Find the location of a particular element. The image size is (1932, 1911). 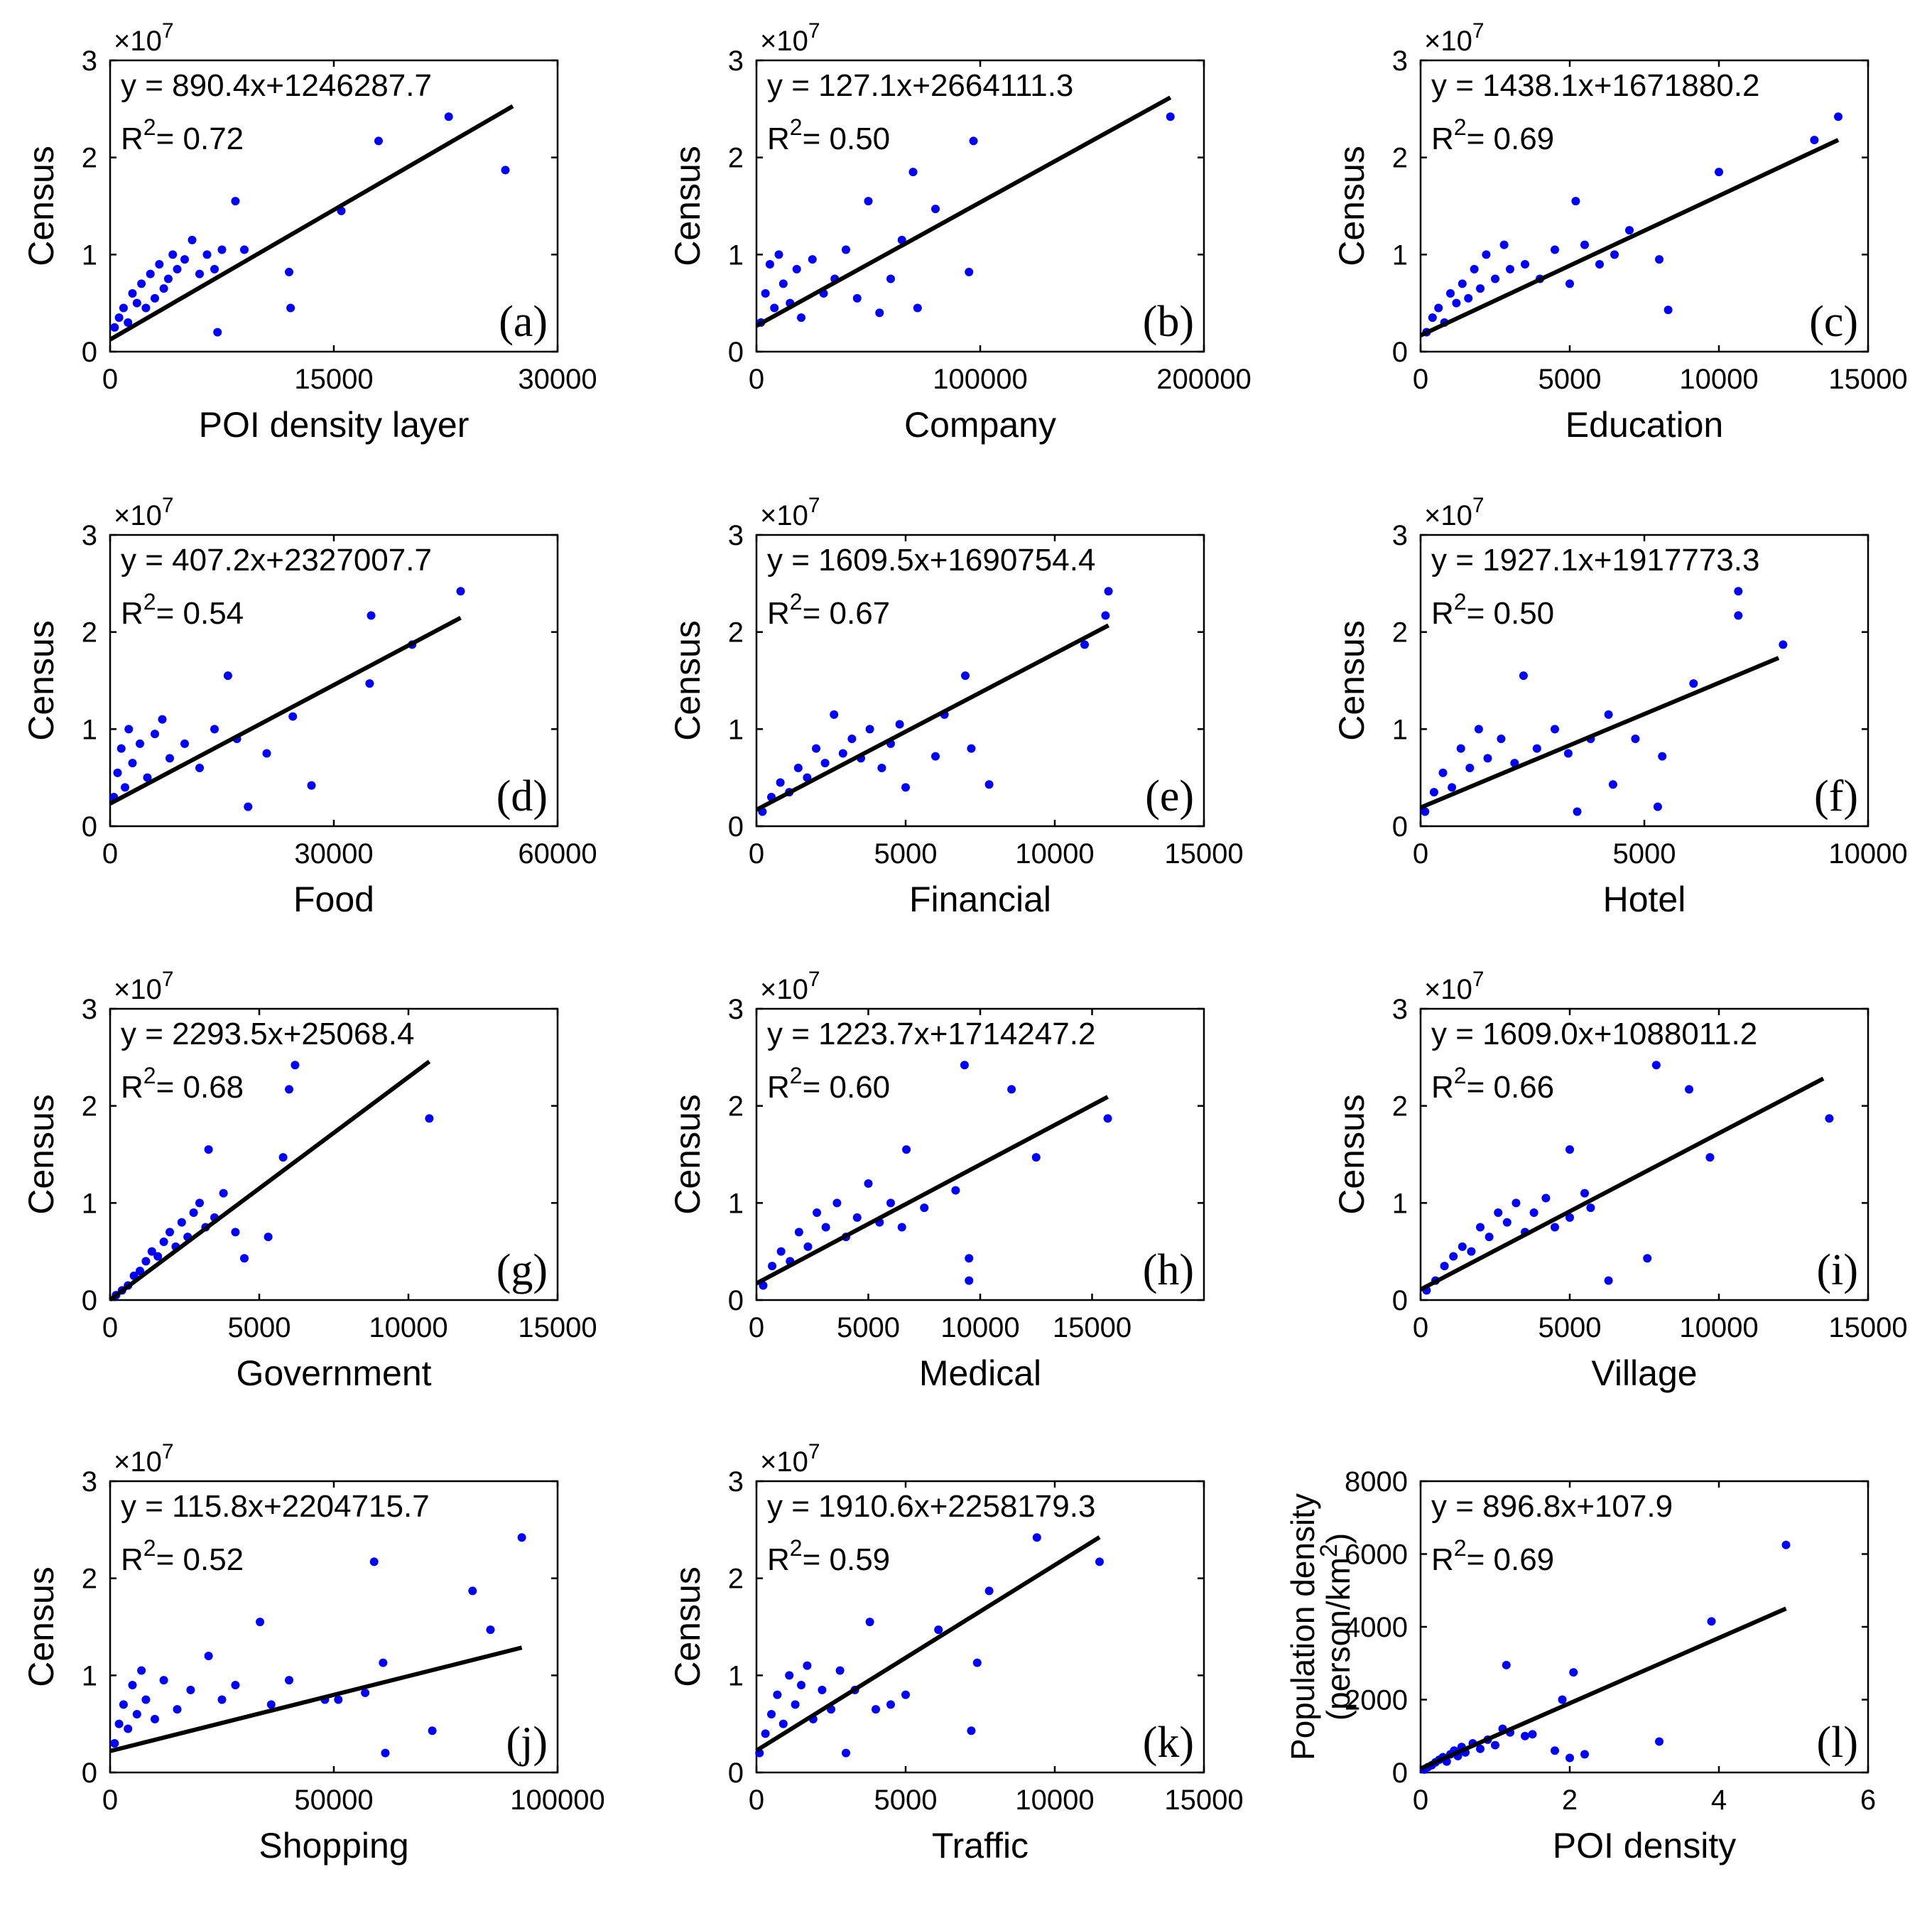

x-tick-label: 4 is located at coordinates (1719, 1800).